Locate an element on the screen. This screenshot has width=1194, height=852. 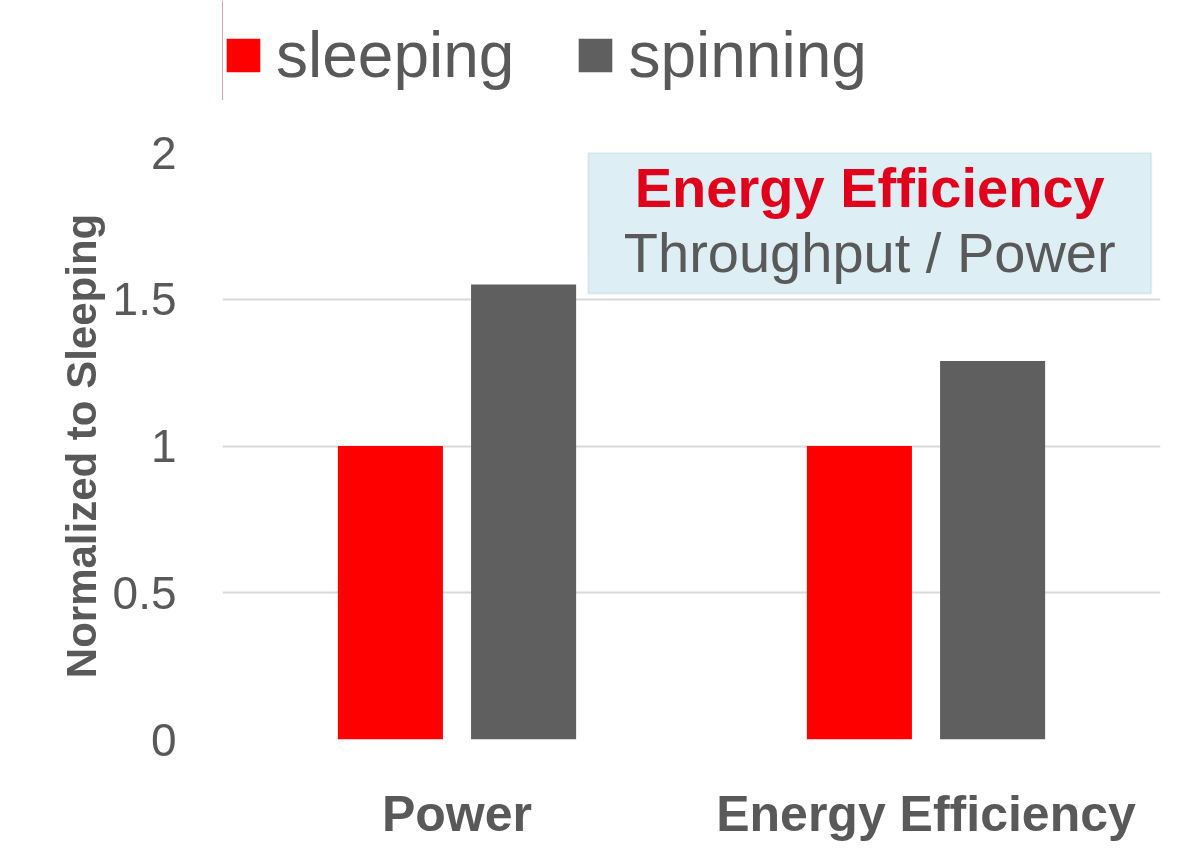
y-tick-label: 2 is located at coordinates (163, 152).